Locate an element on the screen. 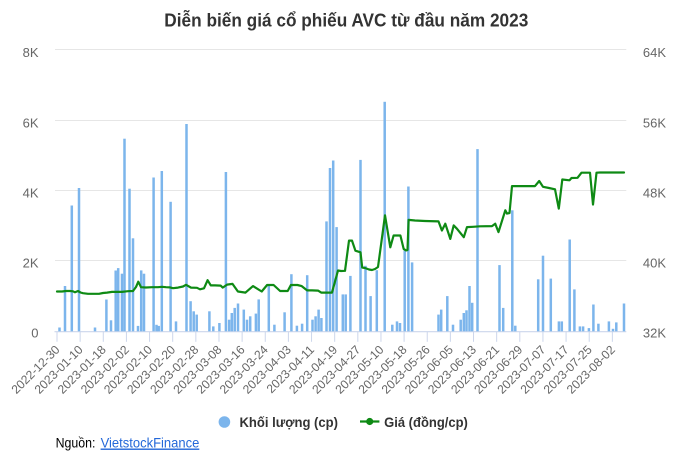 The image size is (693, 465). svg-text: 8K is located at coordinates (31, 52).